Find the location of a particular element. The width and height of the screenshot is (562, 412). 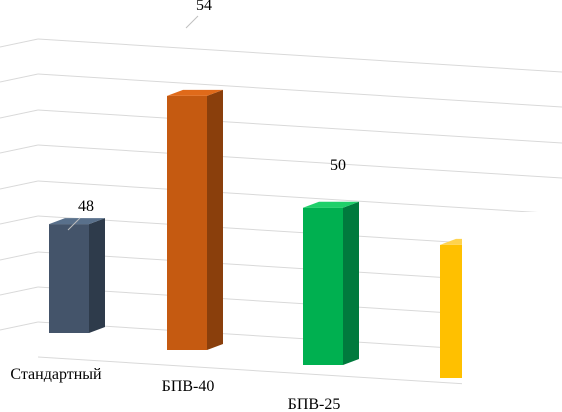

category-label: БПВ-40 is located at coordinates (188, 386).